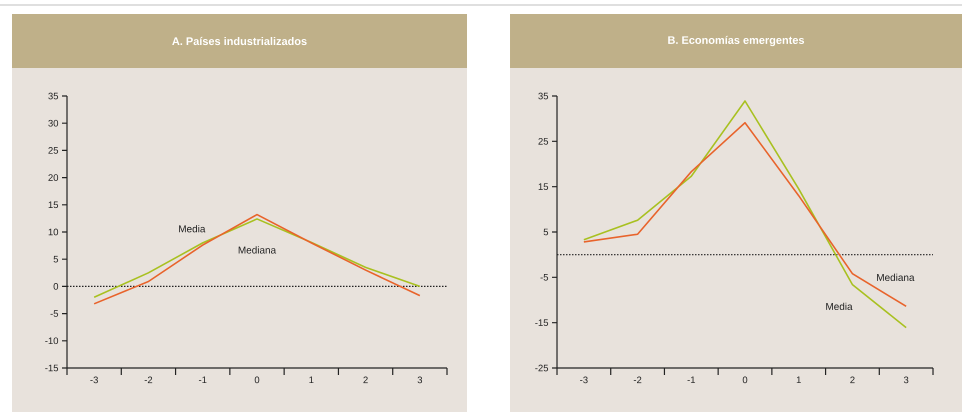 This screenshot has height=412, width=962. What do you see at coordinates (541, 368) in the screenshot?
I see `y-tick-label: -25` at bounding box center [541, 368].